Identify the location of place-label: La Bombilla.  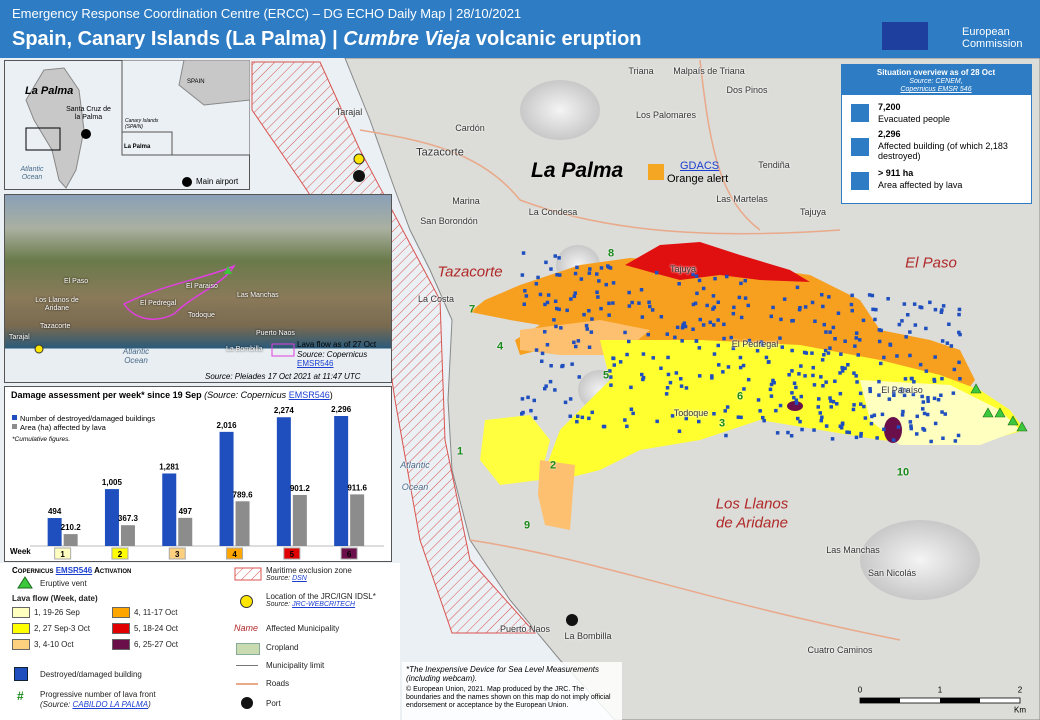
(588, 635).